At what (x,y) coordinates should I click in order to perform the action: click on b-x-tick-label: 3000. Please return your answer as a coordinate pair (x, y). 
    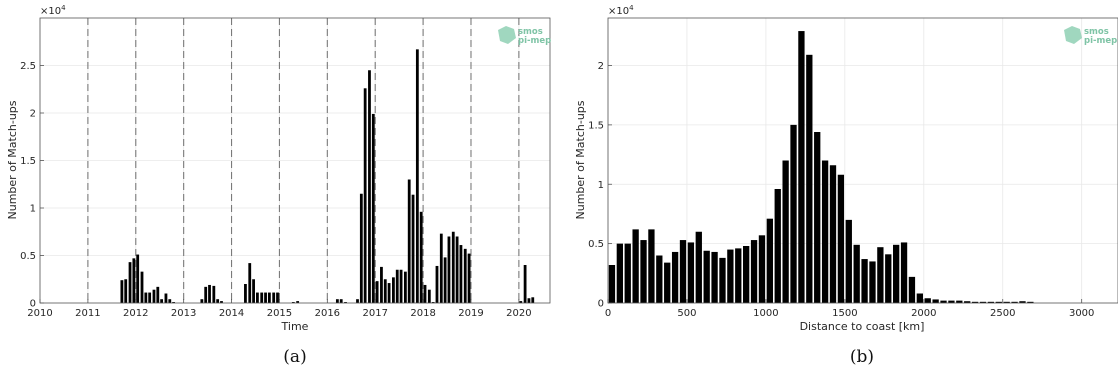
    Looking at the image, I should click on (1081, 313).